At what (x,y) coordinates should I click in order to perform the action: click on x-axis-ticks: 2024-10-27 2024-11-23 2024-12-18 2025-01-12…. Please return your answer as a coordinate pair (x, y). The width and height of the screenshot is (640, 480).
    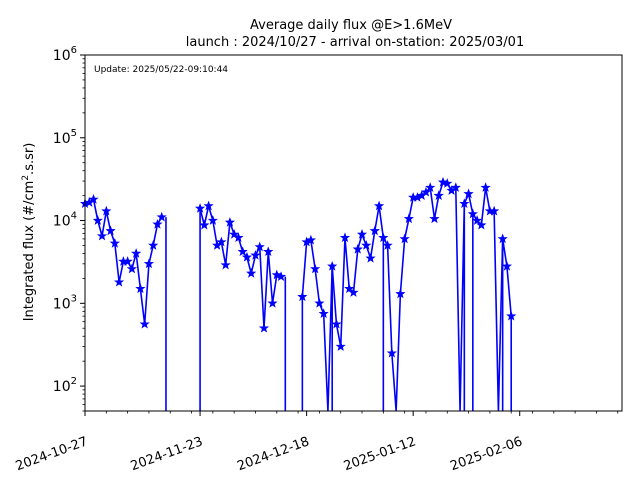
    Looking at the image, I should click on (316, 442).